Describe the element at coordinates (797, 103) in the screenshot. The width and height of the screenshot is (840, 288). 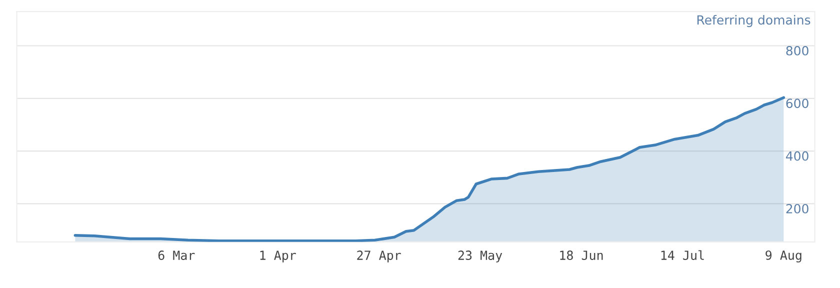
I see `y-tick-label: 600` at that location.